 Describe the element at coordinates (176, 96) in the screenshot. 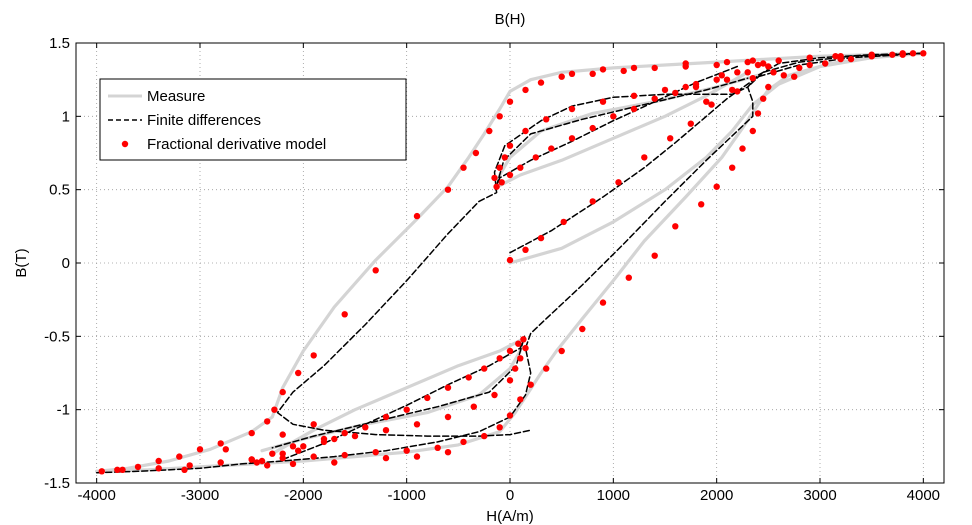

I see `legend-label-measure: Measure` at that location.